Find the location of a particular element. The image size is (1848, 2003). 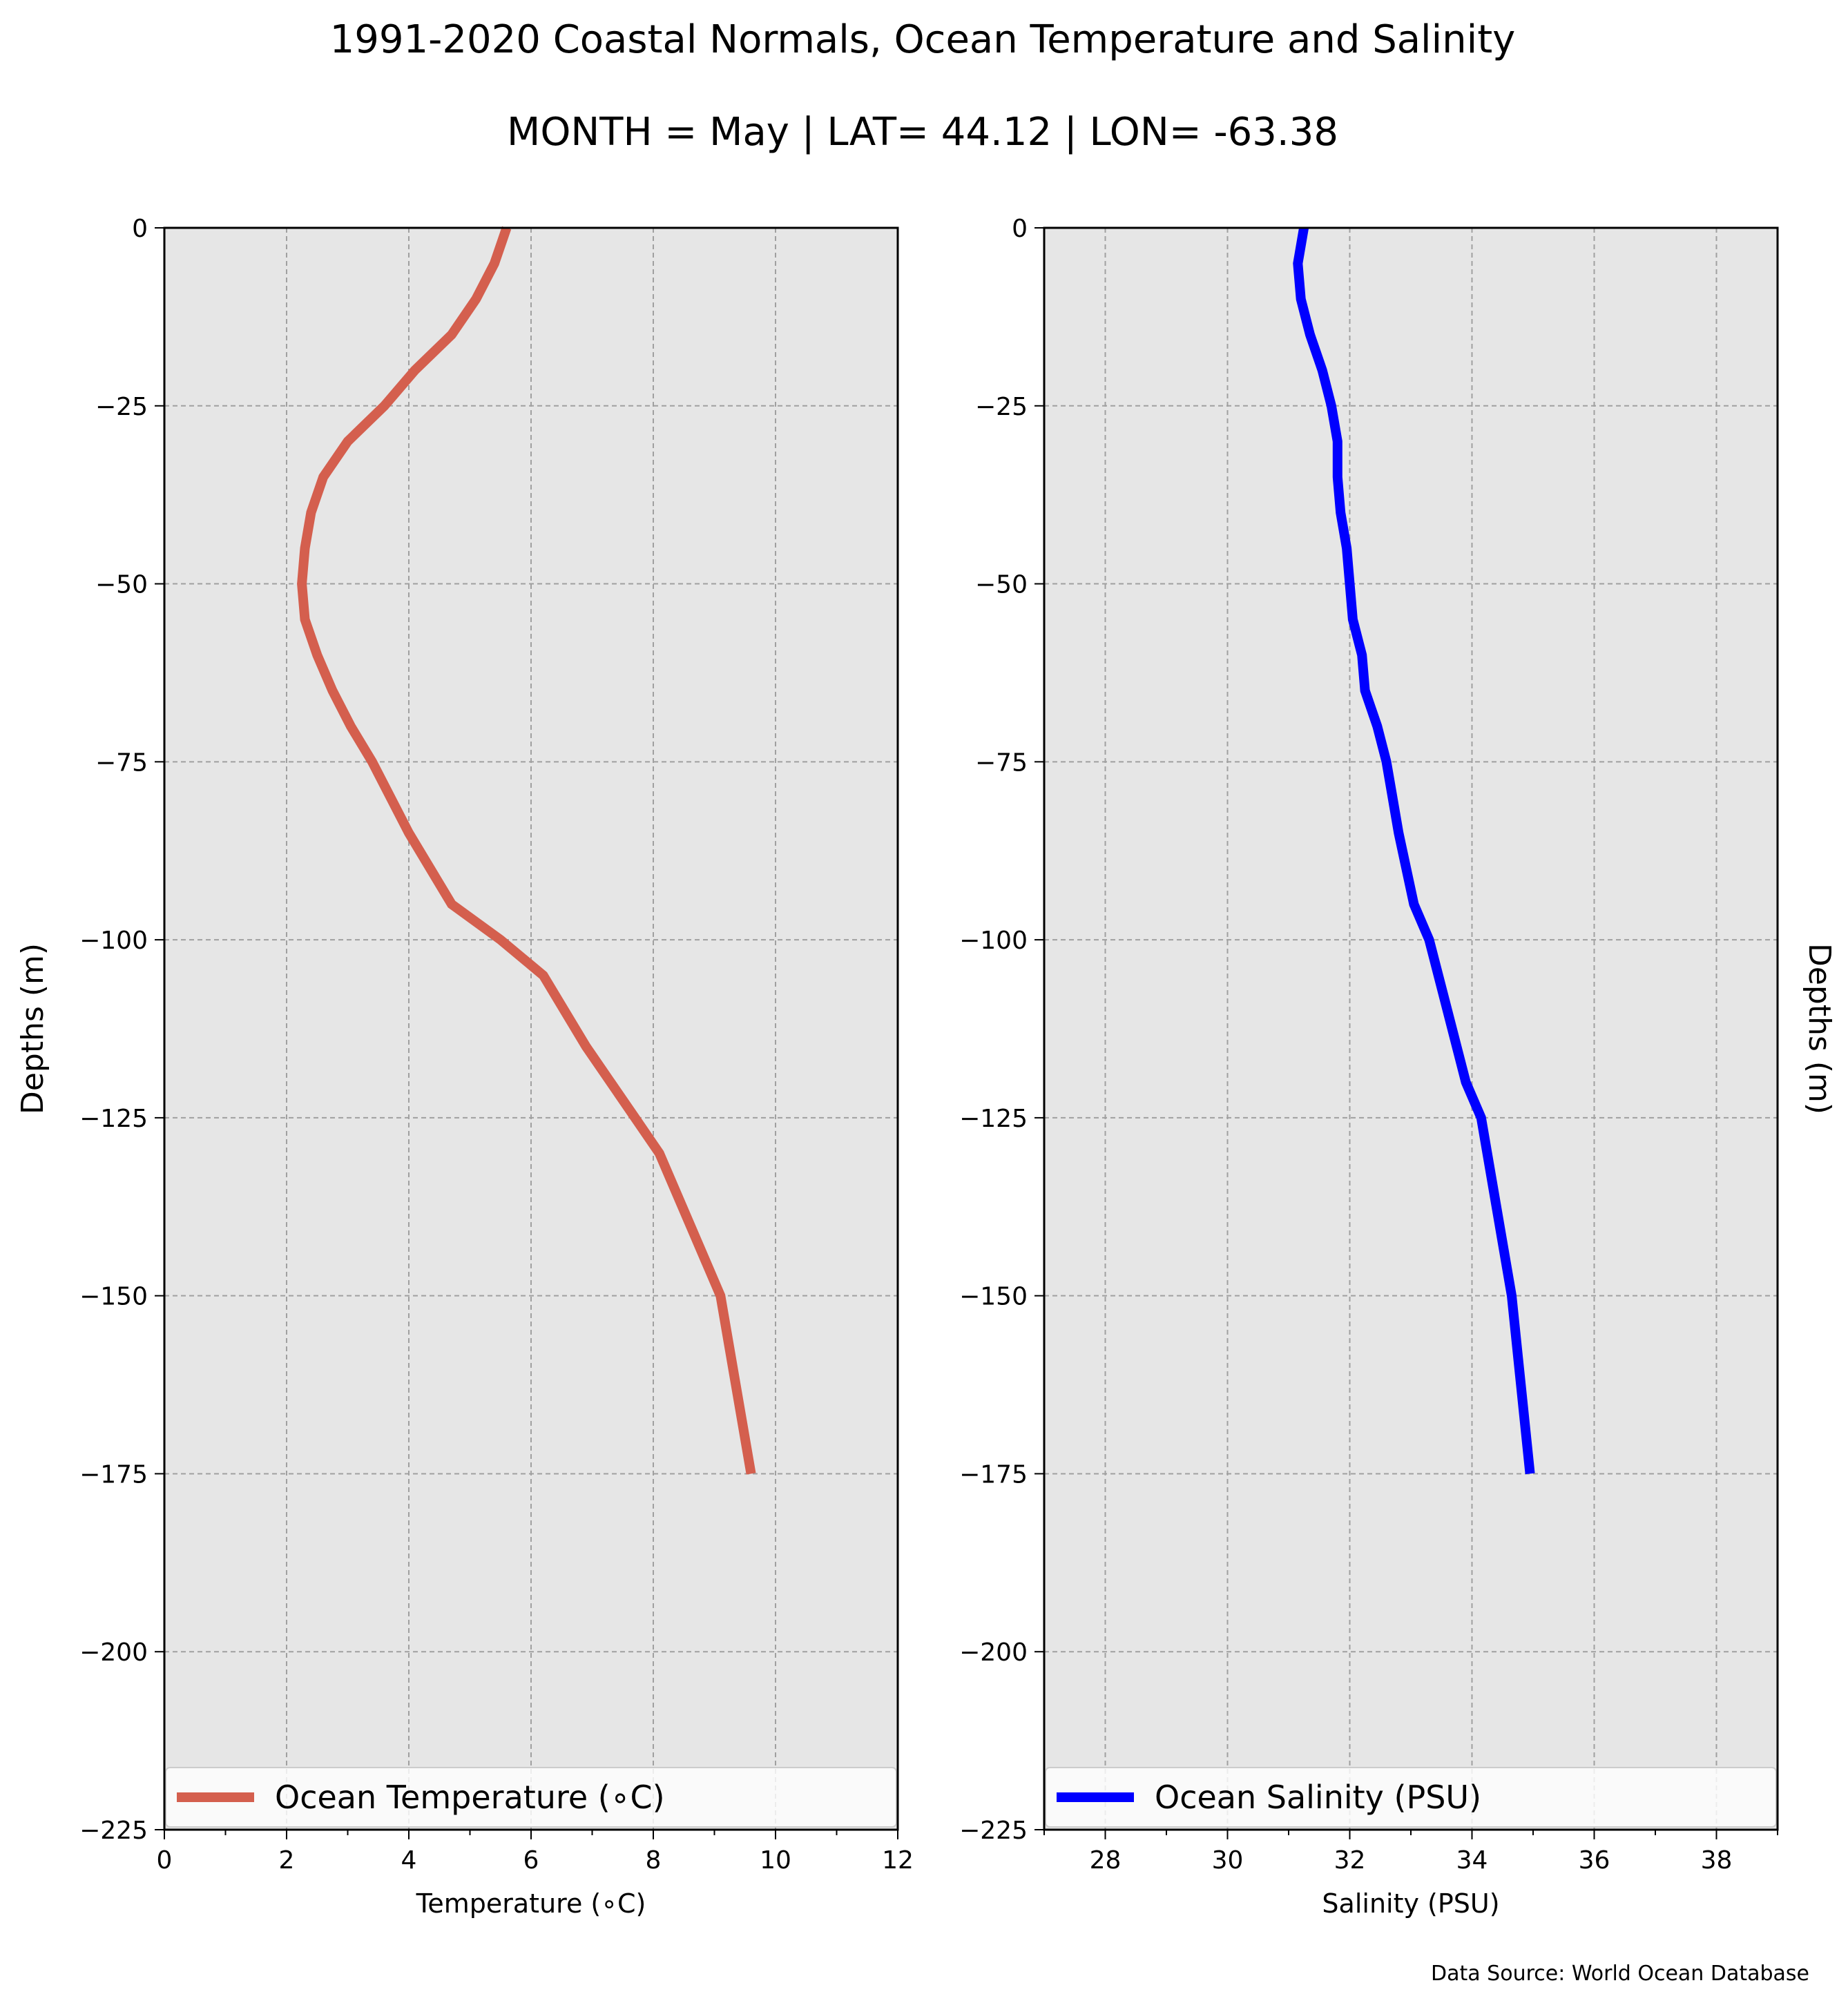

temperature-y-tick-label: −75 is located at coordinates (121, 762).